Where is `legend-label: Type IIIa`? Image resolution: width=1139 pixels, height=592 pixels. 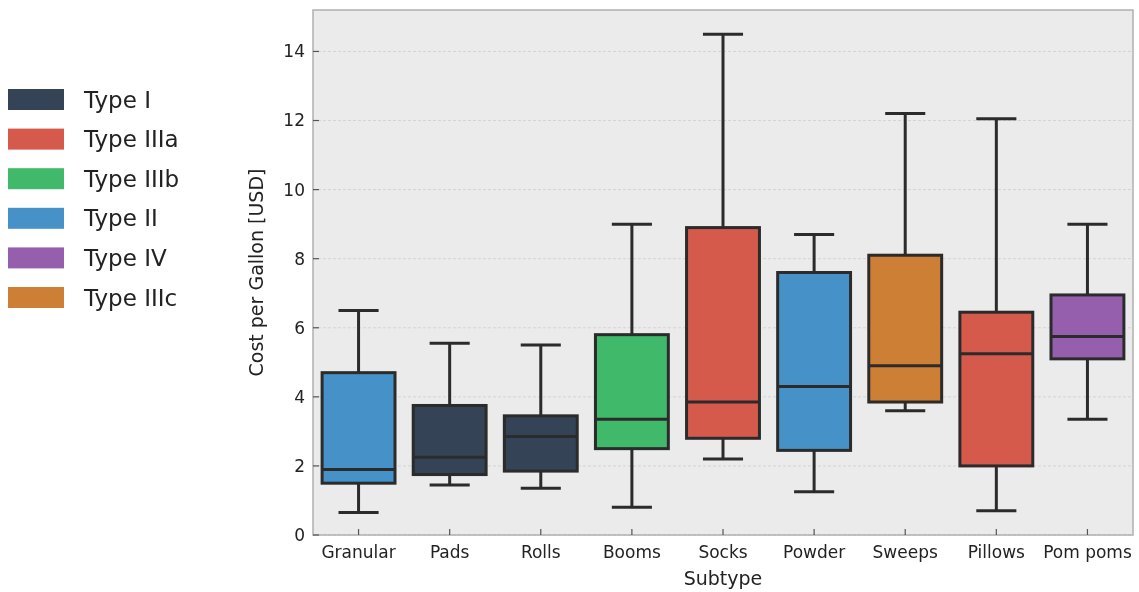 legend-label: Type IIIa is located at coordinates (131, 139).